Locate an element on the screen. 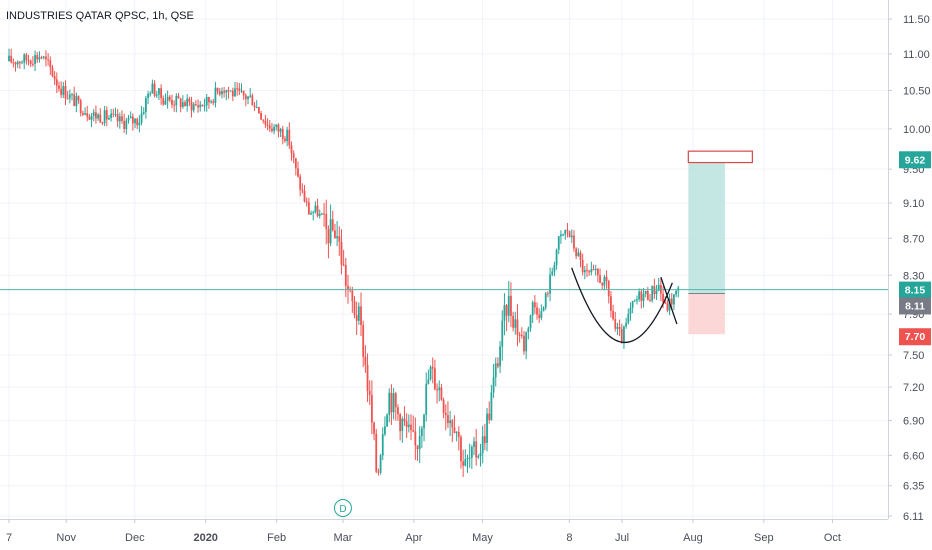 Image resolution: width=932 pixels, height=550 pixels. x-tick-label: Feb is located at coordinates (276, 538).